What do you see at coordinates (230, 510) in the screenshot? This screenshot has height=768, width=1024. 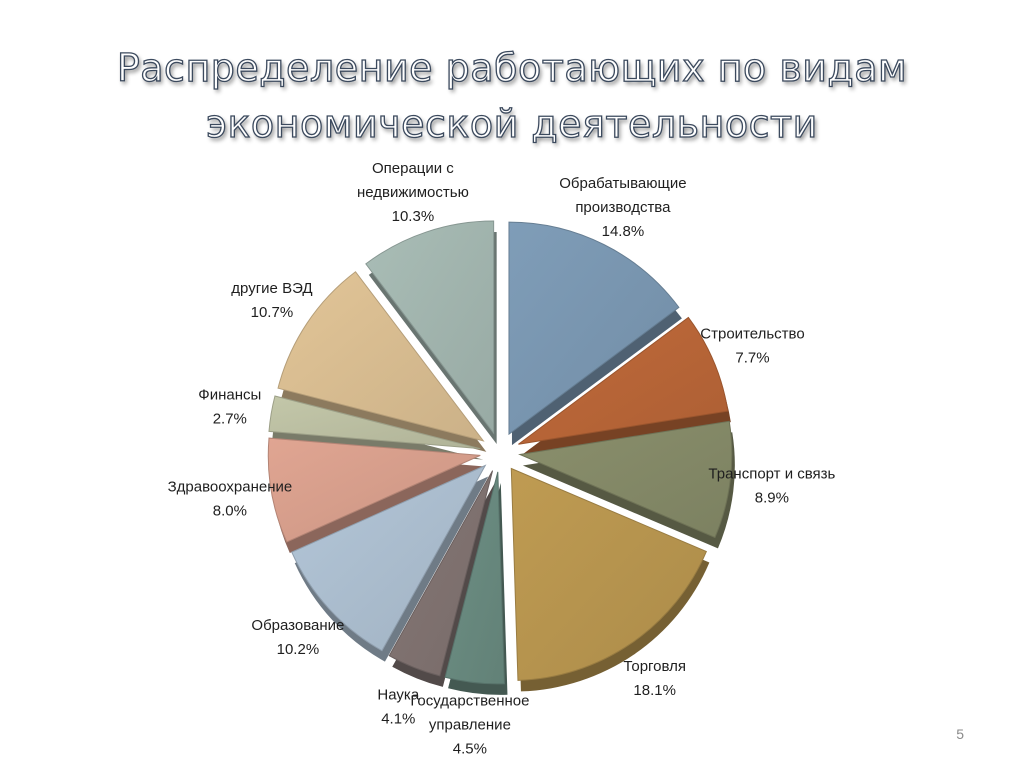 I see `pie-slice-value: 8.0%` at bounding box center [230, 510].